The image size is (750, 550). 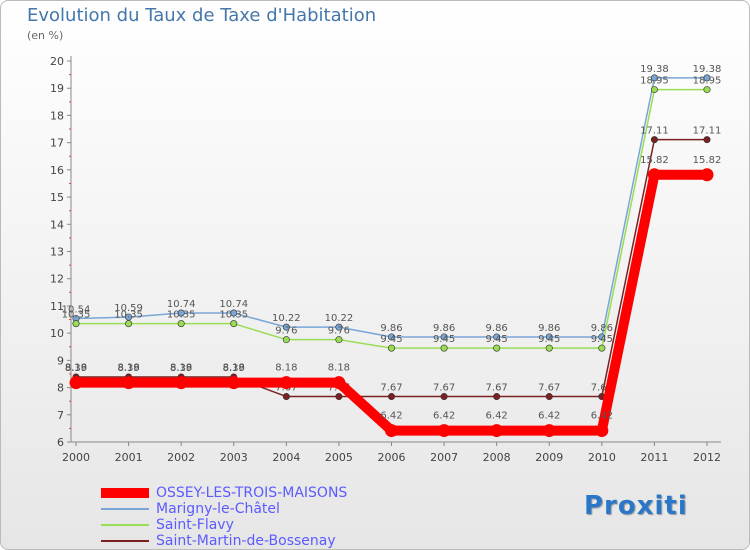 What do you see at coordinates (218, 509) in the screenshot?
I see `legend-label: Marigny-le-Châtel` at bounding box center [218, 509].